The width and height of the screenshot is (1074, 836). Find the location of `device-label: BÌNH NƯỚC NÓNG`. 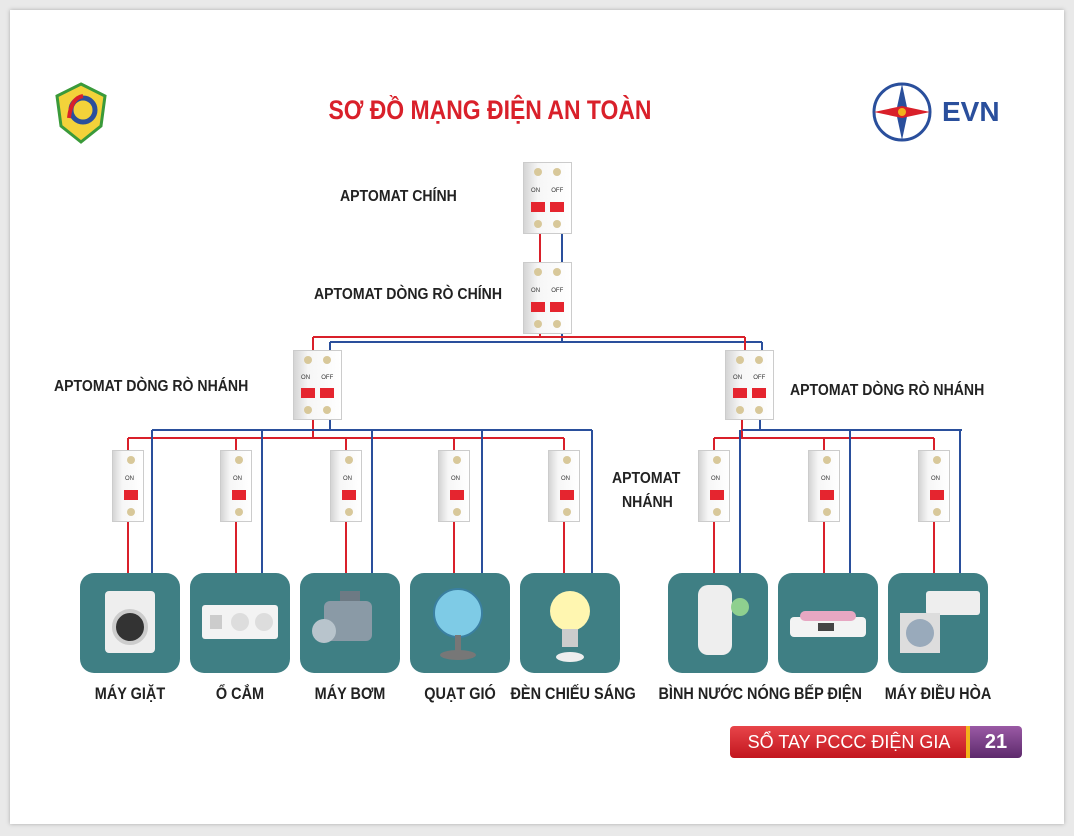

device-label: BÌNH NƯỚC NÓNG is located at coordinates (724, 693).